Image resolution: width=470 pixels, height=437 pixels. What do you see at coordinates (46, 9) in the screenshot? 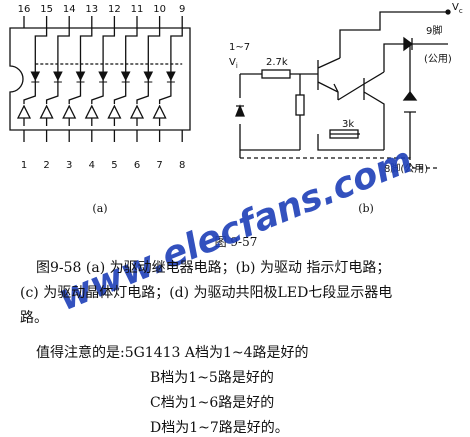
I see `top-pin-label: 15` at bounding box center [46, 9].